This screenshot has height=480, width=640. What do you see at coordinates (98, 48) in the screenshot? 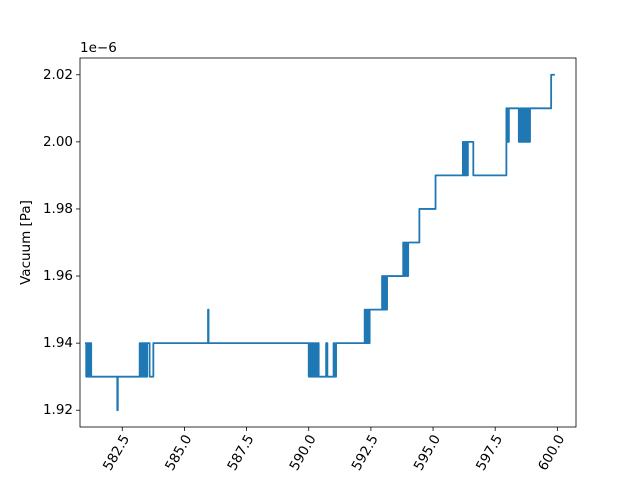
I see `y-offset-label: 1e−6` at bounding box center [98, 48].